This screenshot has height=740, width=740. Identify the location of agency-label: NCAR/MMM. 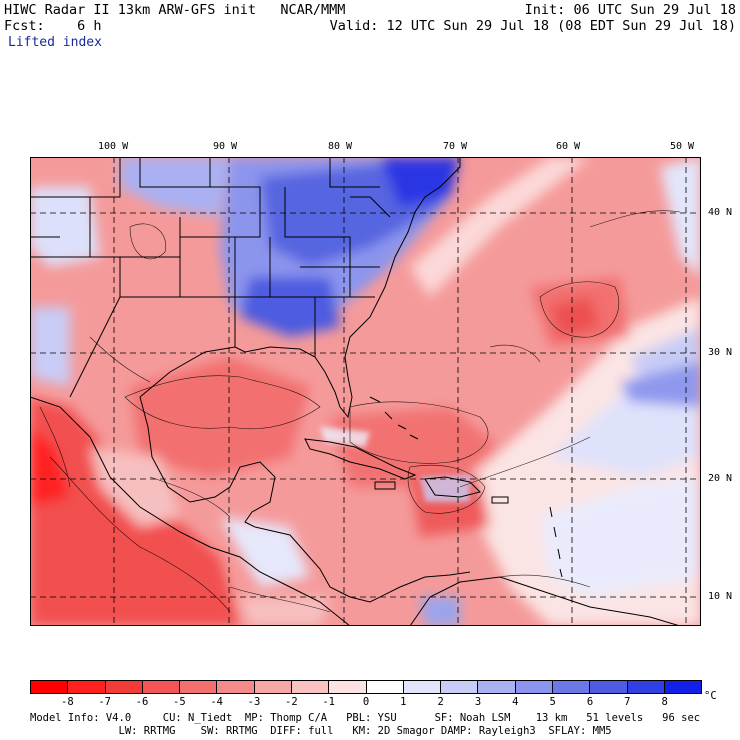
(313, 10).